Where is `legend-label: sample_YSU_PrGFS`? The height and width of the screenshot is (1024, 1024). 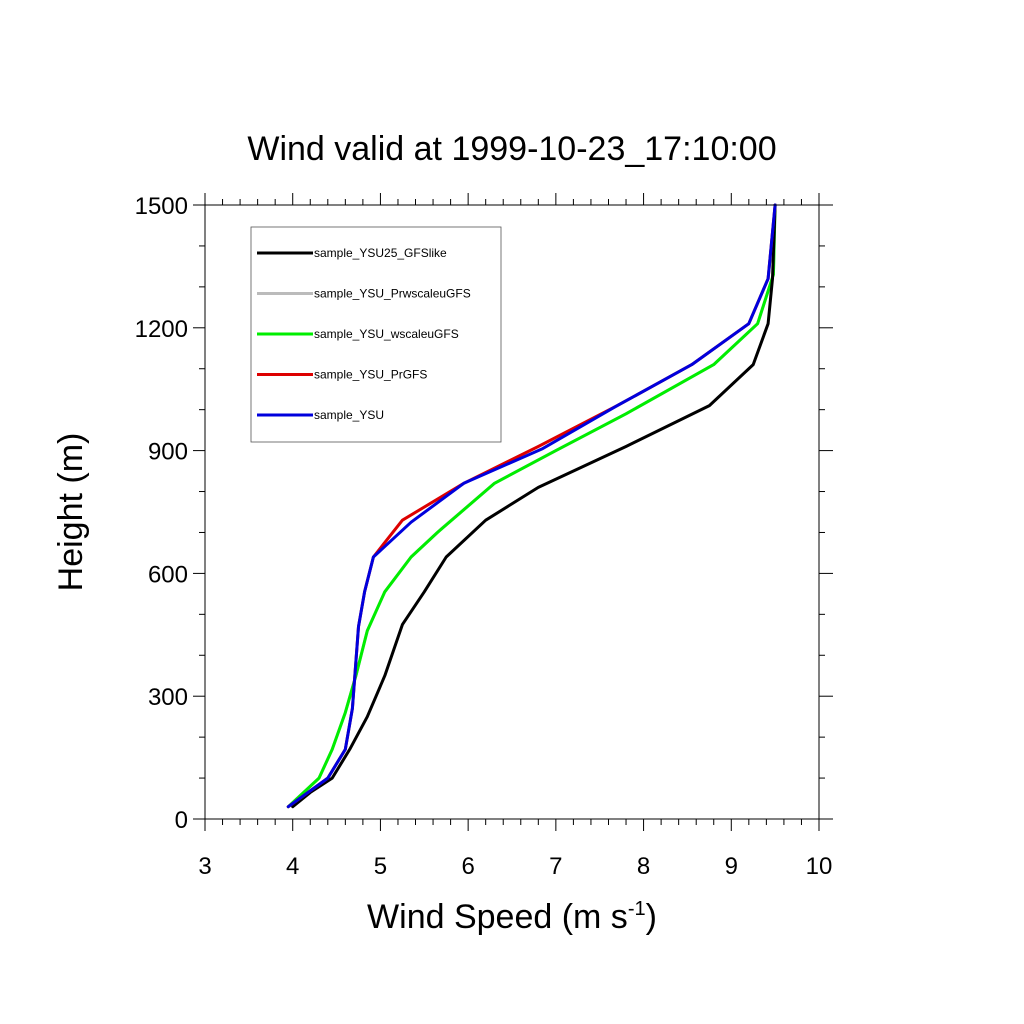
legend-label: sample_YSU_PrGFS is located at coordinates (370, 375).